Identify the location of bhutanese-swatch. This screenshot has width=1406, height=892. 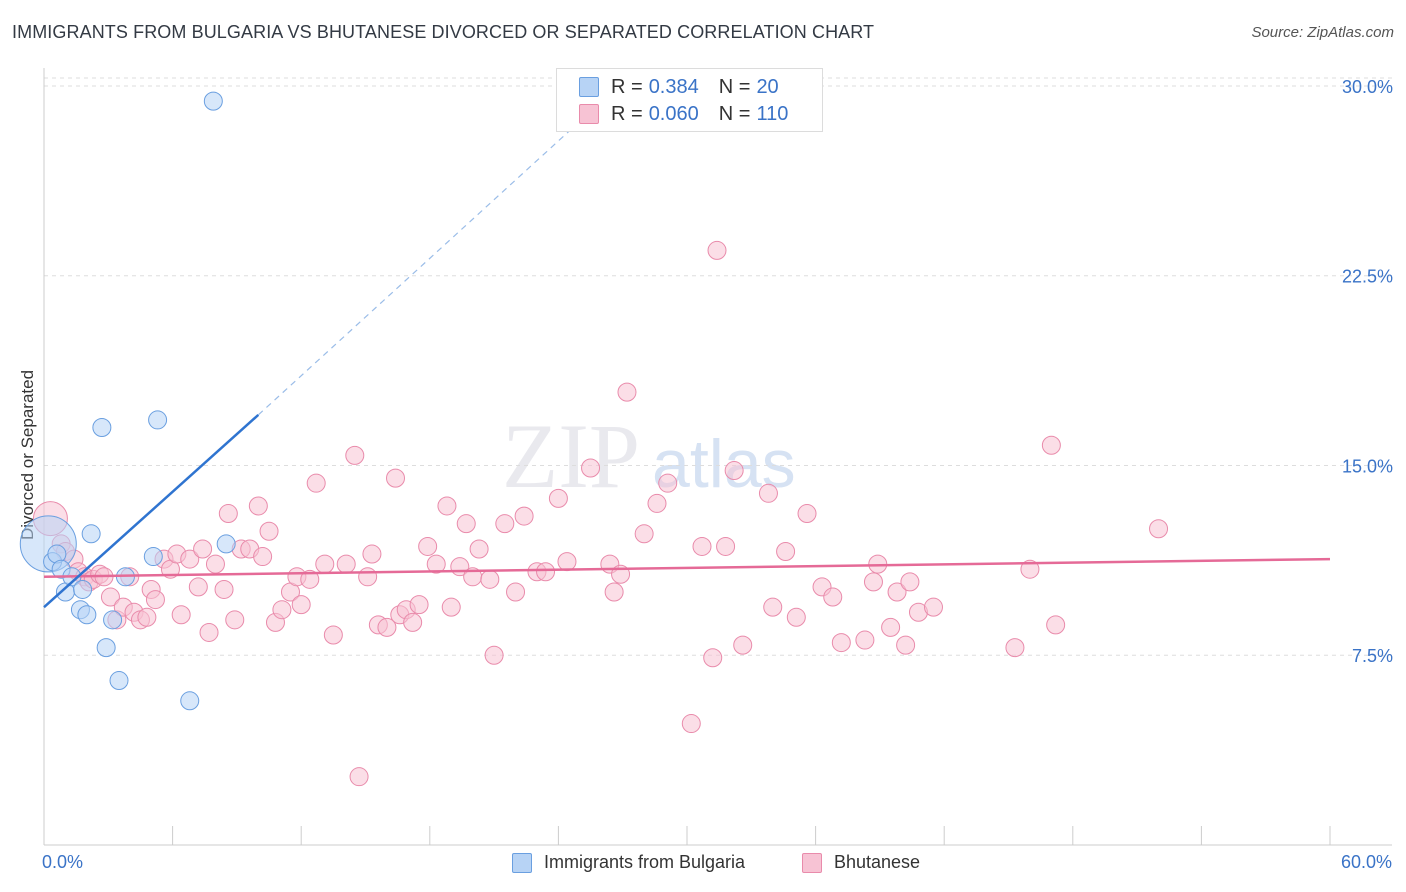
(589, 114).